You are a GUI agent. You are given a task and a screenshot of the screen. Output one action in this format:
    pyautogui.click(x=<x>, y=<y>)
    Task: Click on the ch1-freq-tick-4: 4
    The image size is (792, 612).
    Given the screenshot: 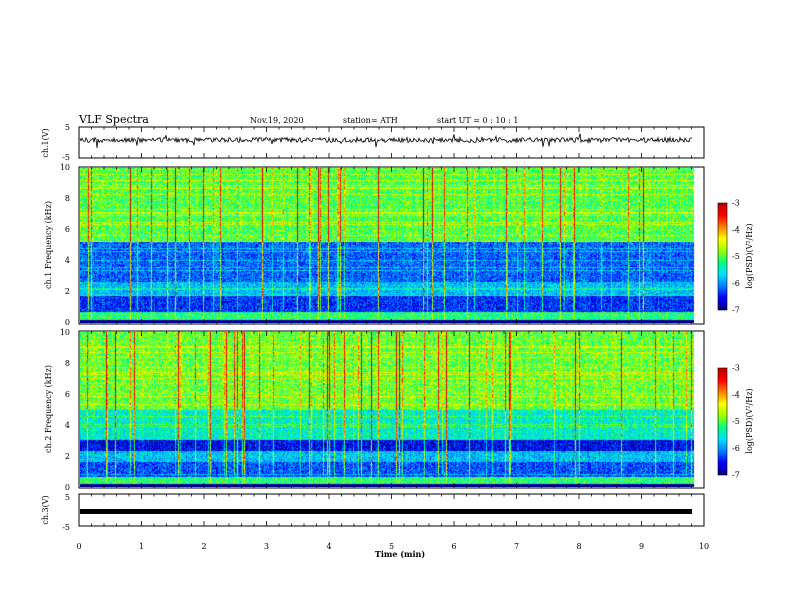 What is the action you would take?
    pyautogui.click(x=67, y=260)
    